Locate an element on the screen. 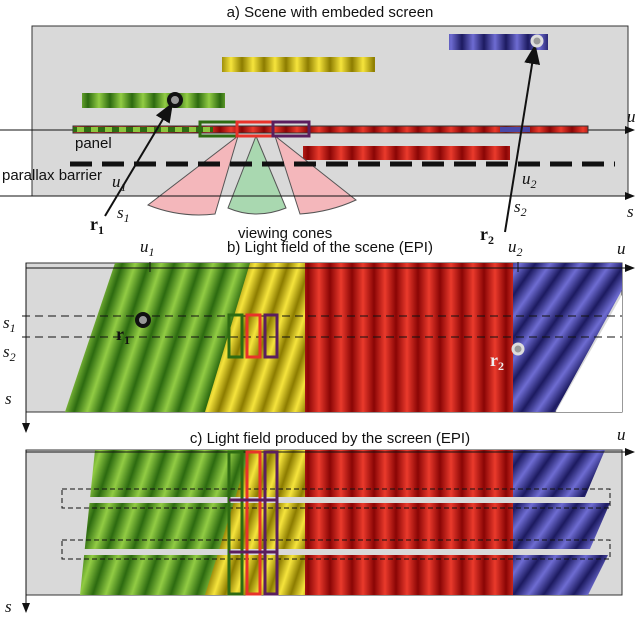 The image size is (640, 623). label: panel is located at coordinates (93, 143).